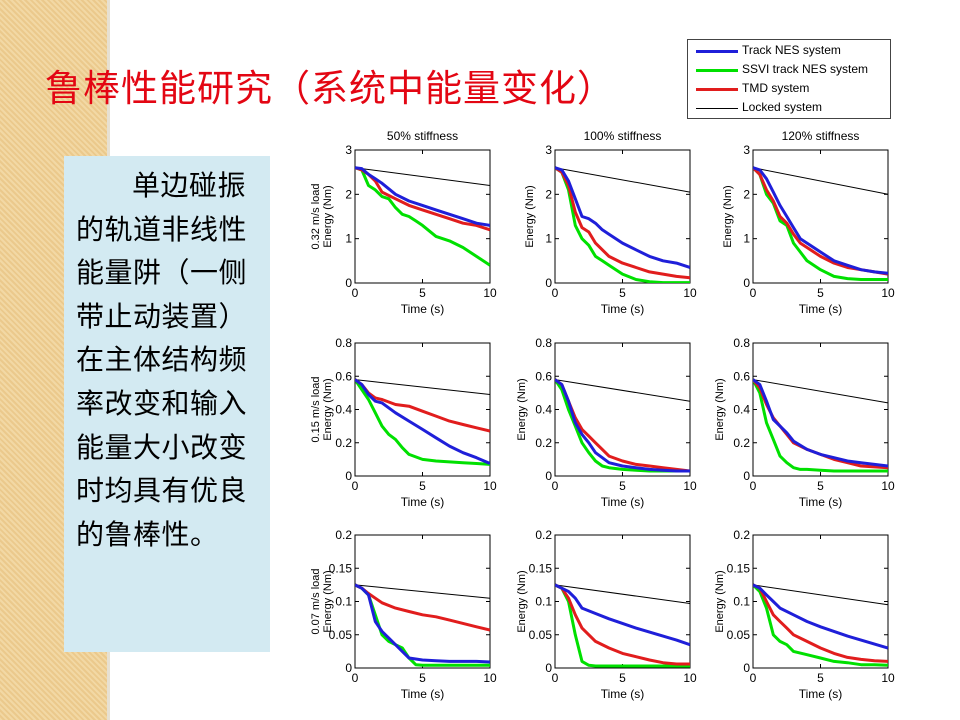 The width and height of the screenshot is (960, 720). Describe the element at coordinates (348, 239) in the screenshot. I see `y-tick-label: 1` at that location.